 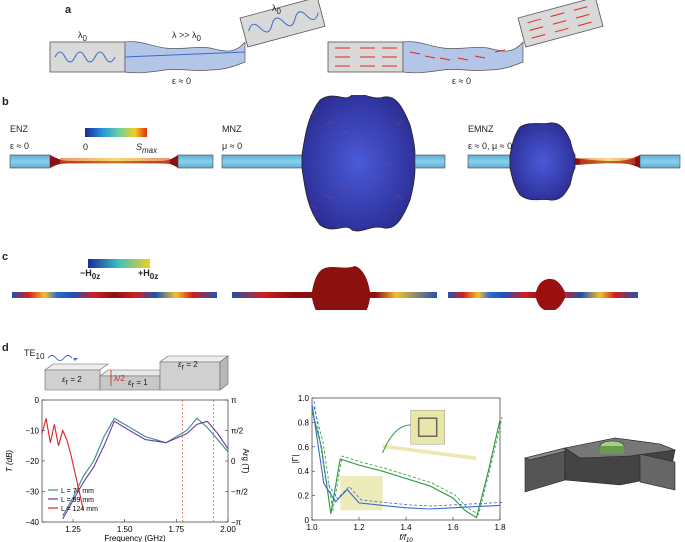 I want to click on chart2-ylabel: |Γ|, so click(x=295, y=459).